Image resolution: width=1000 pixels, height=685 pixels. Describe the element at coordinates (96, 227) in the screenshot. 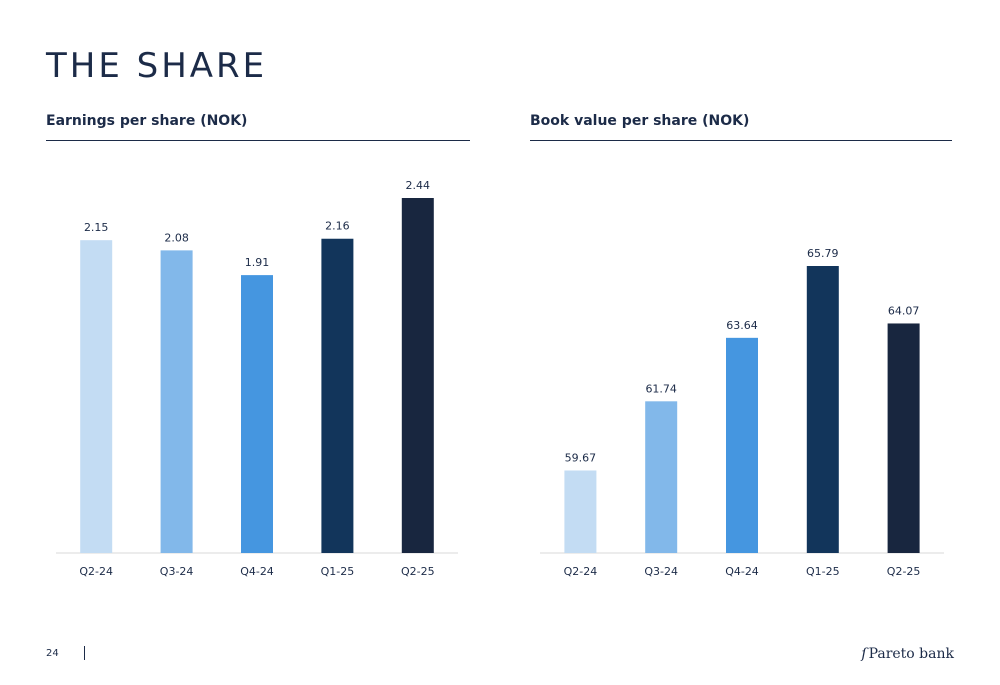

I see `data-label: 2.15` at that location.